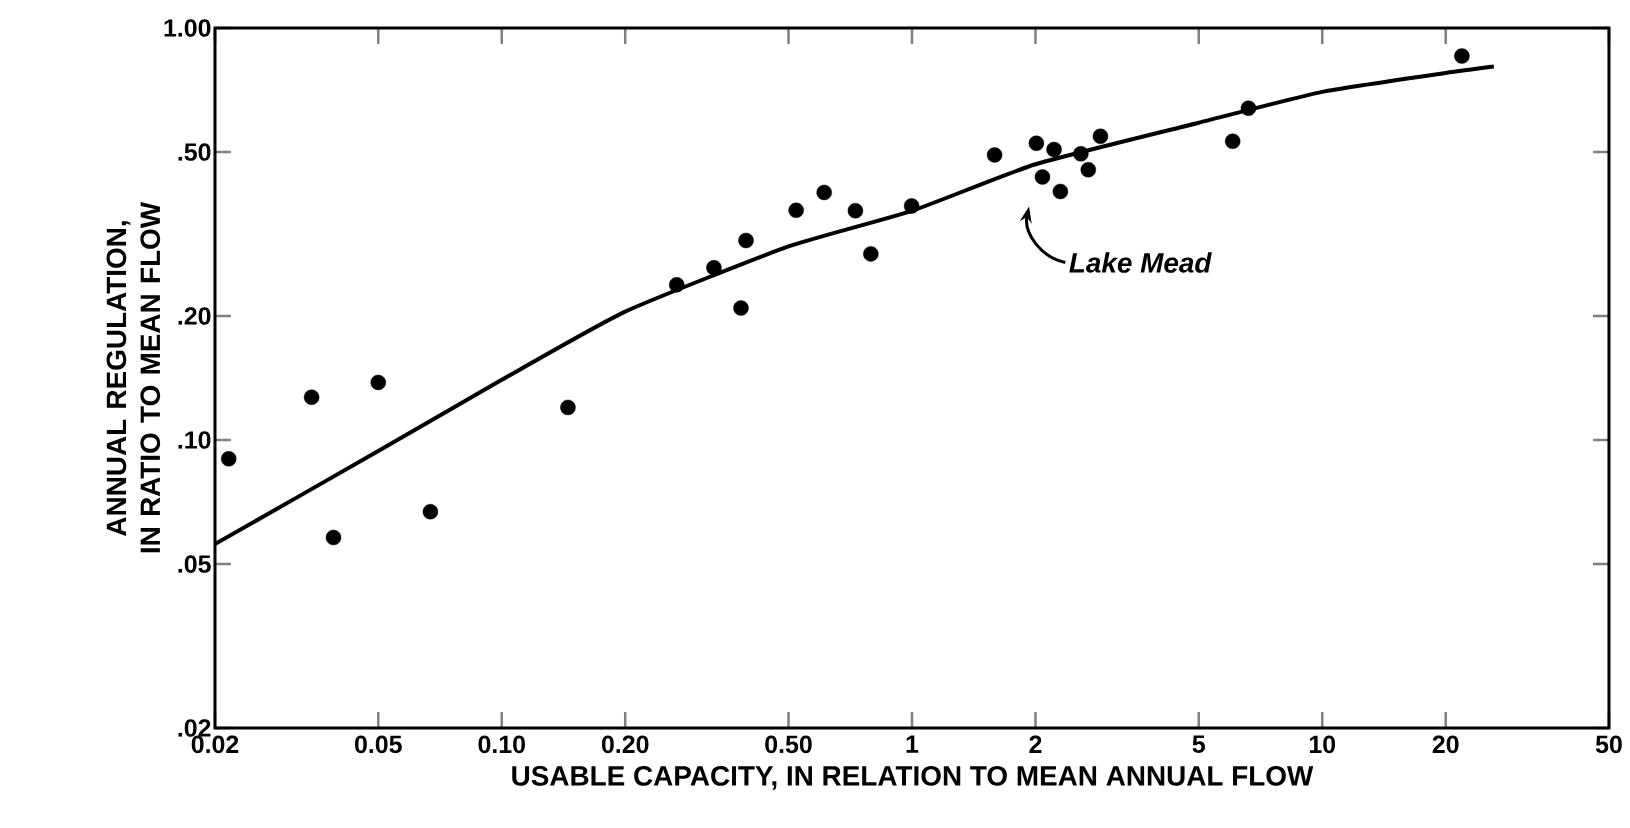 The height and width of the screenshot is (828, 1630). I want to click on y-tick-label: .50, so click(194, 152).